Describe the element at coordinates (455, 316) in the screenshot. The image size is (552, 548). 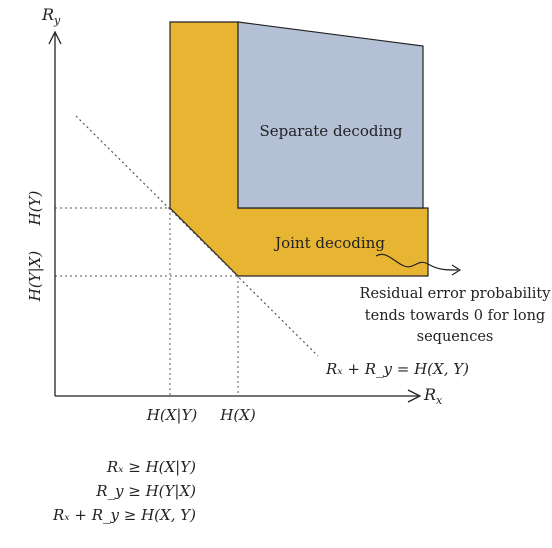
I see `annotation-line-2: tends towards 0 for long` at that location.